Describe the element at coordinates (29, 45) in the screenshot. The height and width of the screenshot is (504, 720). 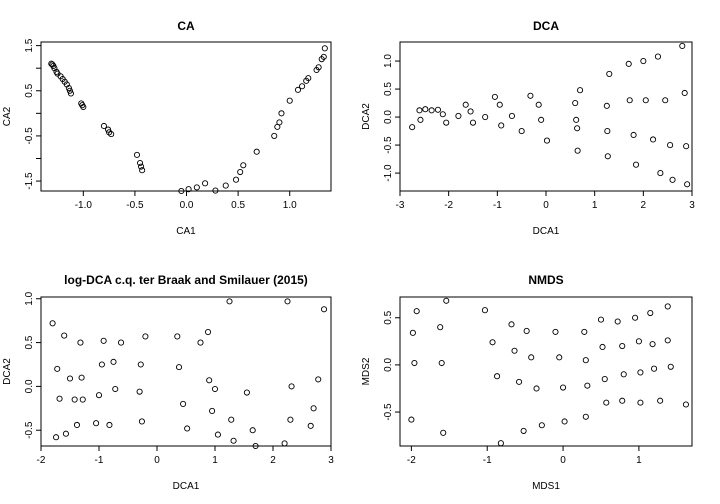
I see `y-tick-label: 1.5` at that location.